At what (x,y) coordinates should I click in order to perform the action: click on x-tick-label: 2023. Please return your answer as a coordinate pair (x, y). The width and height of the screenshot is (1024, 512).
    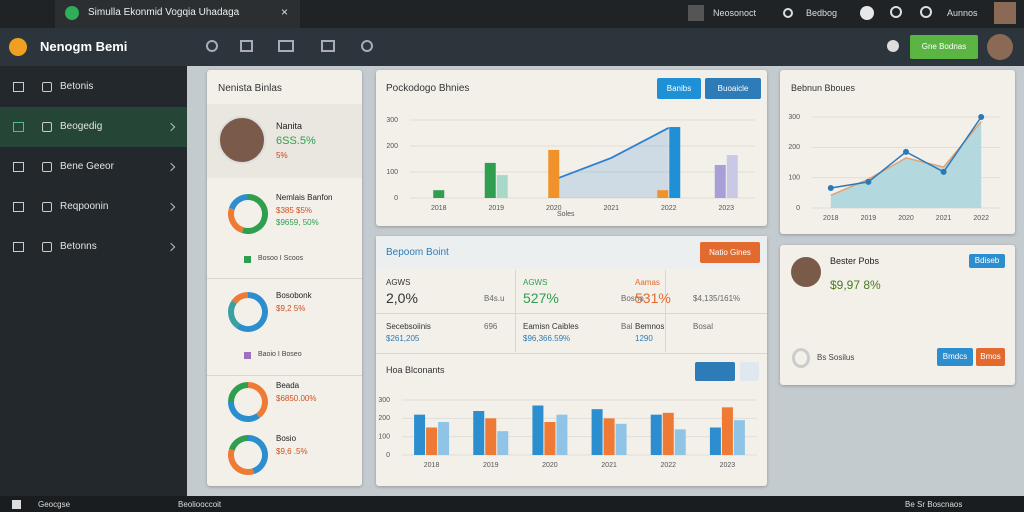
    Looking at the image, I should click on (728, 465).